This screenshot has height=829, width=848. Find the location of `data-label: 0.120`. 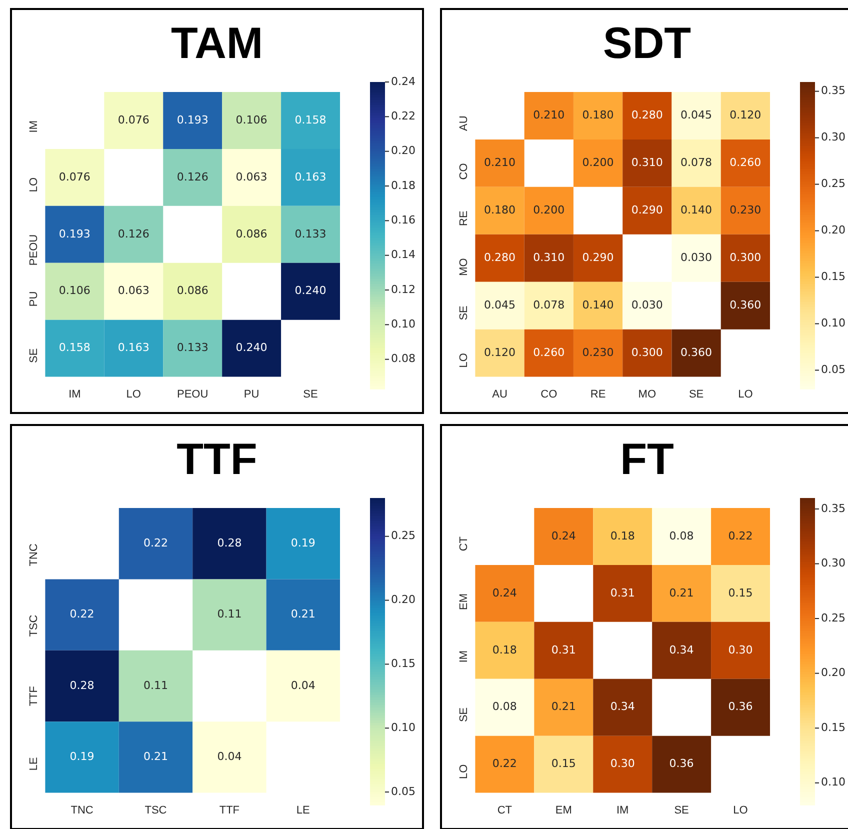

data-label: 0.120 is located at coordinates (746, 115).